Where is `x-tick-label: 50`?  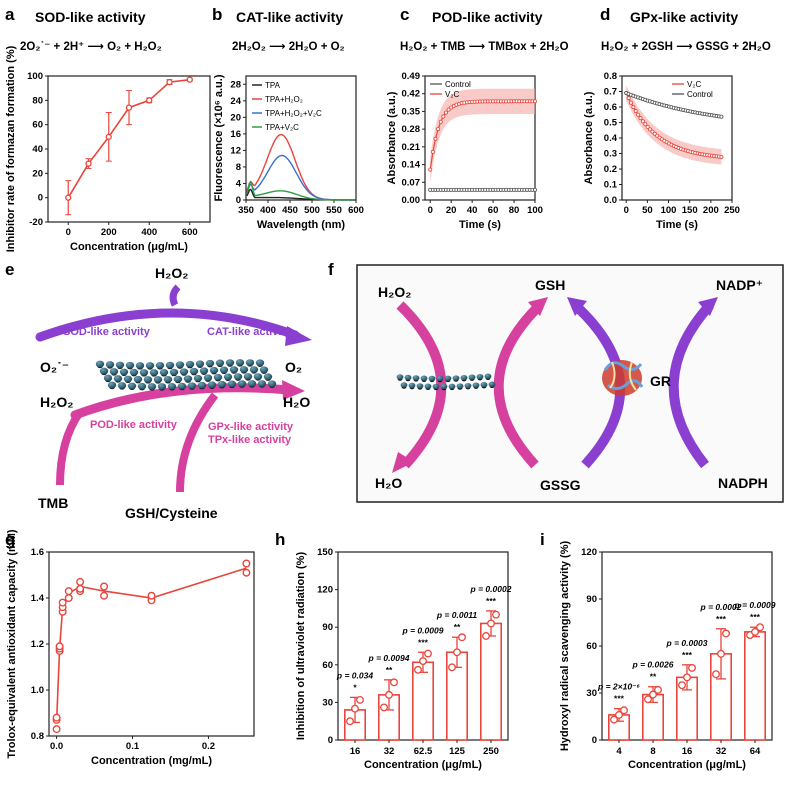 x-tick-label: 50 is located at coordinates (647, 210).